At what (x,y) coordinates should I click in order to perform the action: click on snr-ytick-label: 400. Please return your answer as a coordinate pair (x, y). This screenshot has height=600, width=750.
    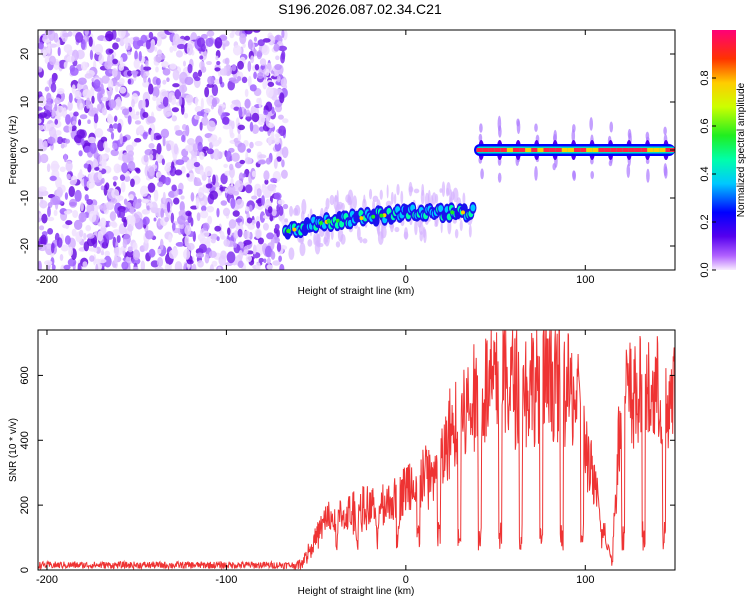
    Looking at the image, I should click on (25, 440).